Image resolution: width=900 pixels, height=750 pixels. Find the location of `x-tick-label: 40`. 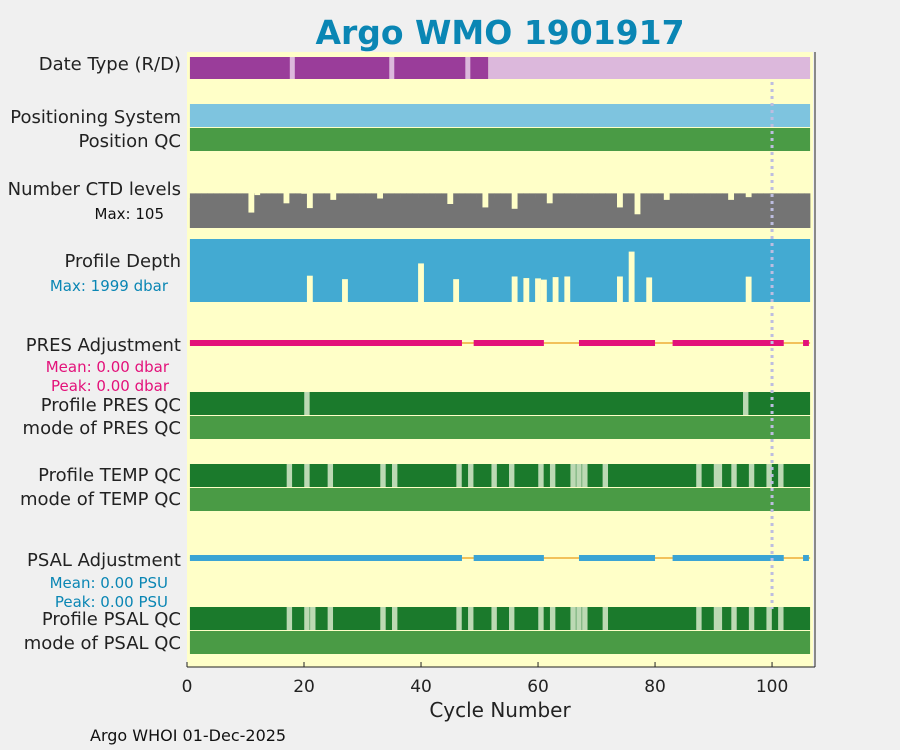

x-tick-label: 40 is located at coordinates (421, 687).